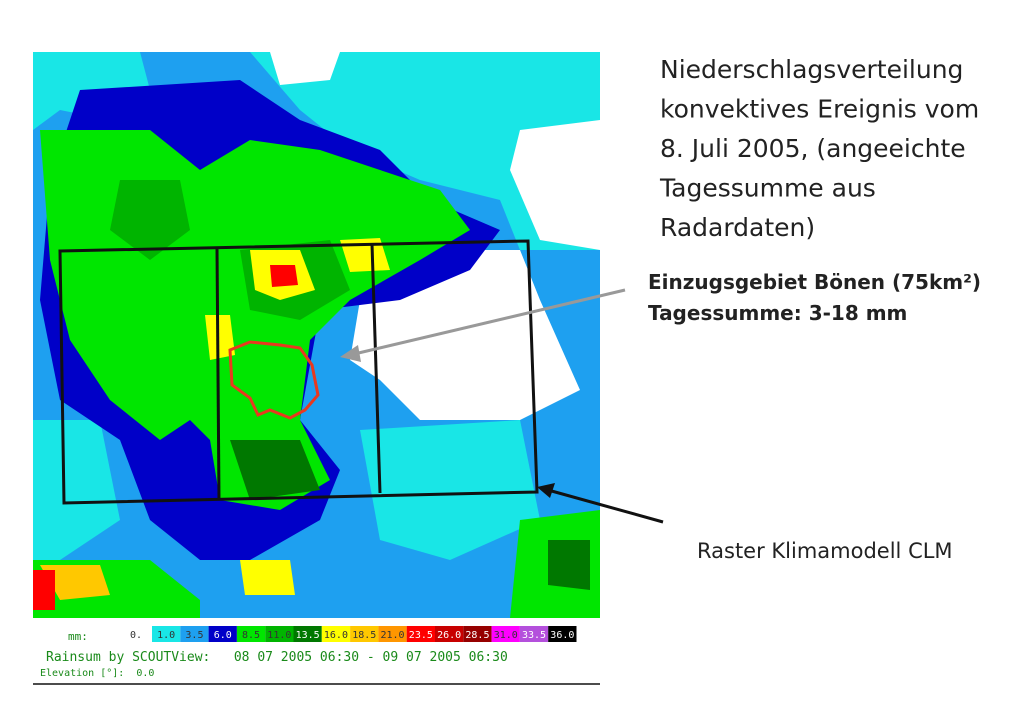 The height and width of the screenshot is (712, 1024). I want to click on legend-label: 31.0, so click(506, 635).